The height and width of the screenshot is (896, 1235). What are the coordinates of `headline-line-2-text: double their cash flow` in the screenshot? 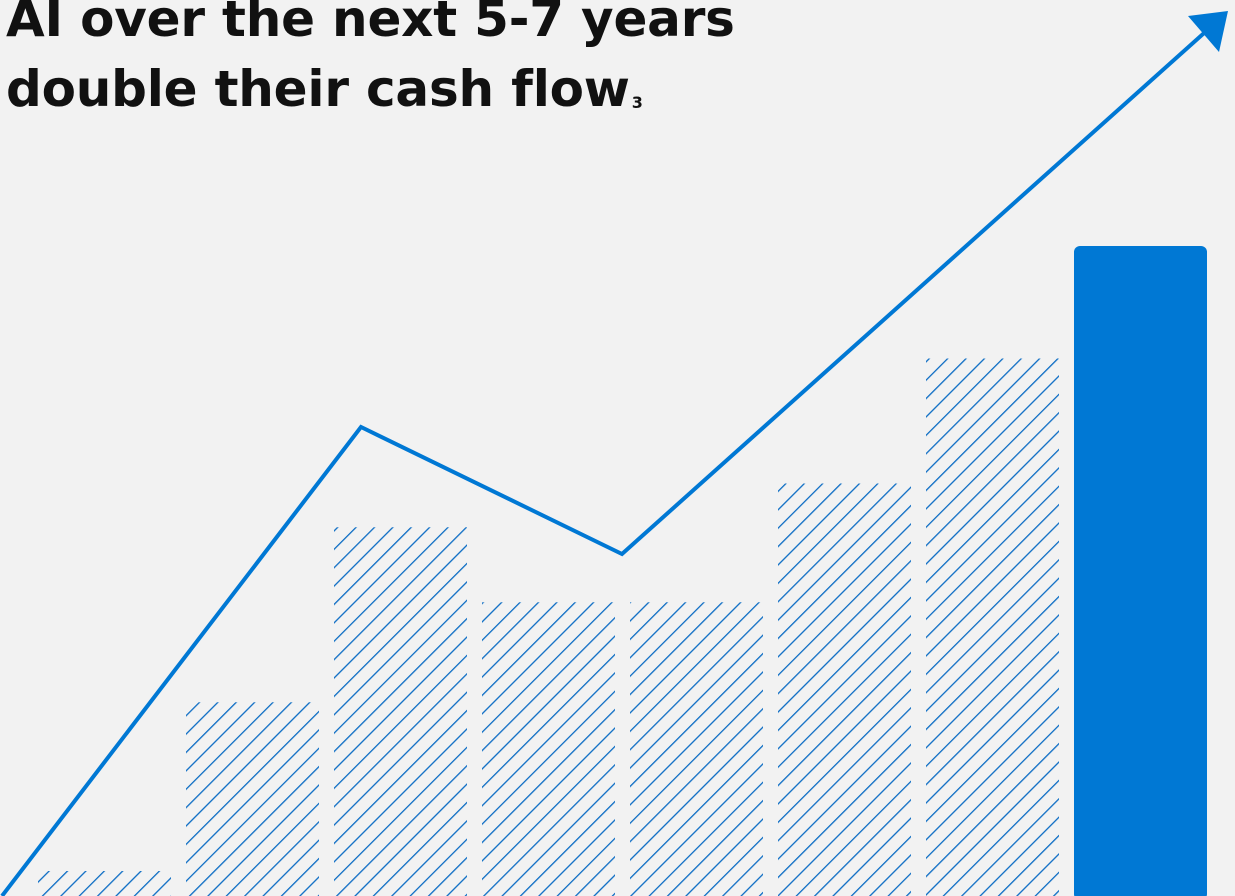 It's located at (318, 89).